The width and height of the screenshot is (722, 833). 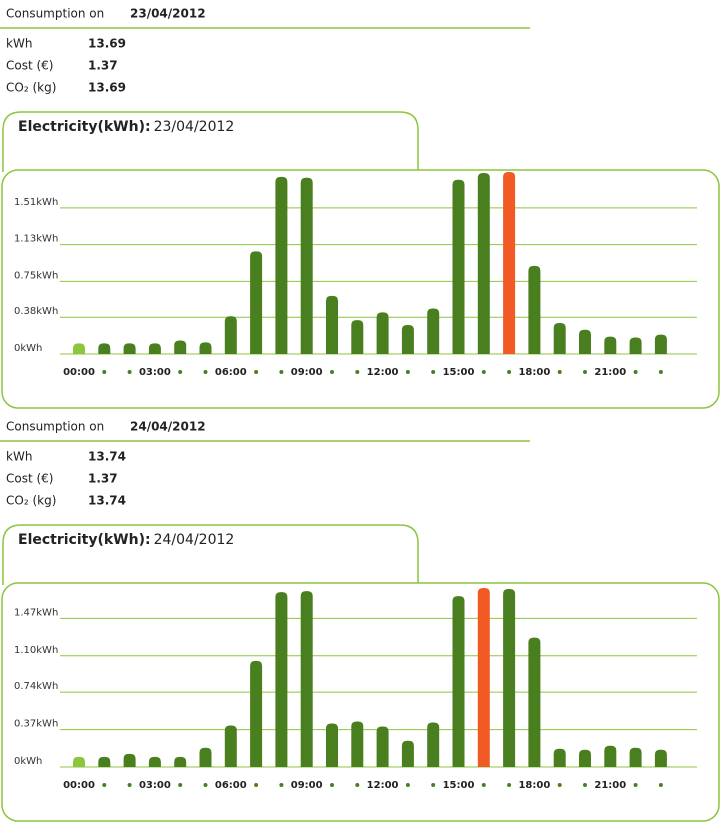 What do you see at coordinates (55, 427) in the screenshot?
I see `consumption-label: Consumption on` at bounding box center [55, 427].